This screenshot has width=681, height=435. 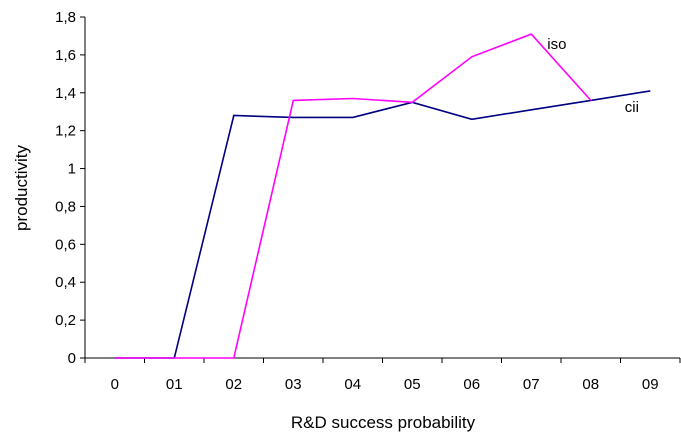 What do you see at coordinates (174, 384) in the screenshot?
I see `x-tick-label: 01` at bounding box center [174, 384].